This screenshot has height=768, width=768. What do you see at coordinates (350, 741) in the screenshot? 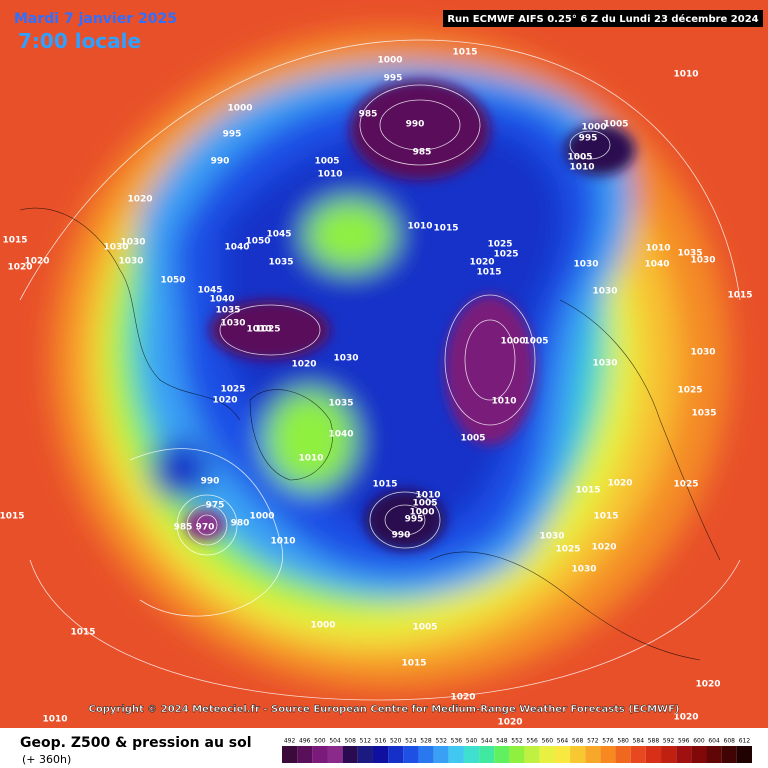
I see `colorbar-label: 508` at bounding box center [350, 741].